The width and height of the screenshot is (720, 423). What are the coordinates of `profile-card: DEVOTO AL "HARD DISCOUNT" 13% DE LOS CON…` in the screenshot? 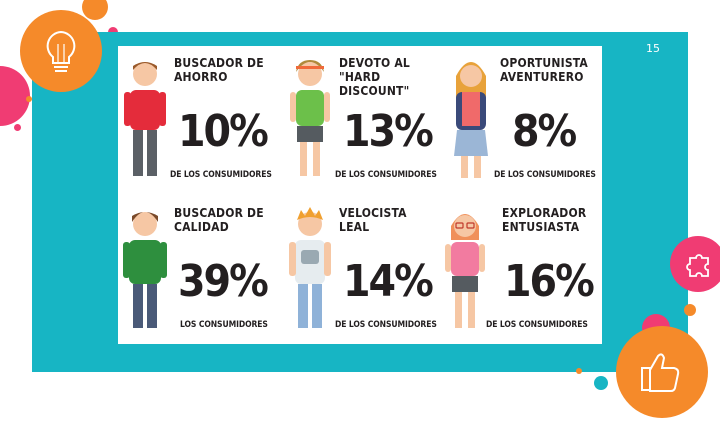 It's located at (363, 120).